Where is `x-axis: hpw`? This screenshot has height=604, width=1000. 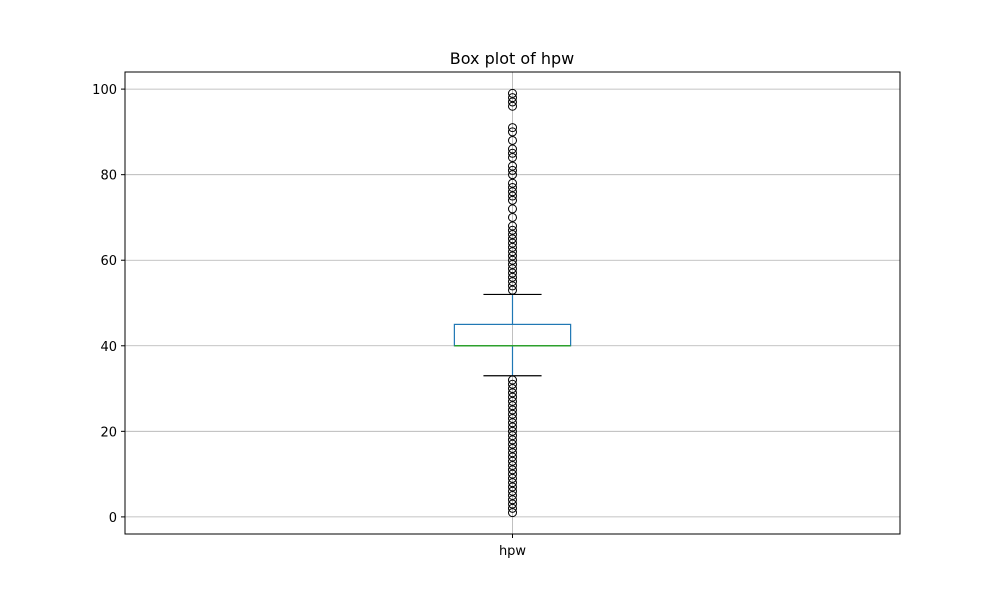
x-axis: hpw is located at coordinates (512, 546).